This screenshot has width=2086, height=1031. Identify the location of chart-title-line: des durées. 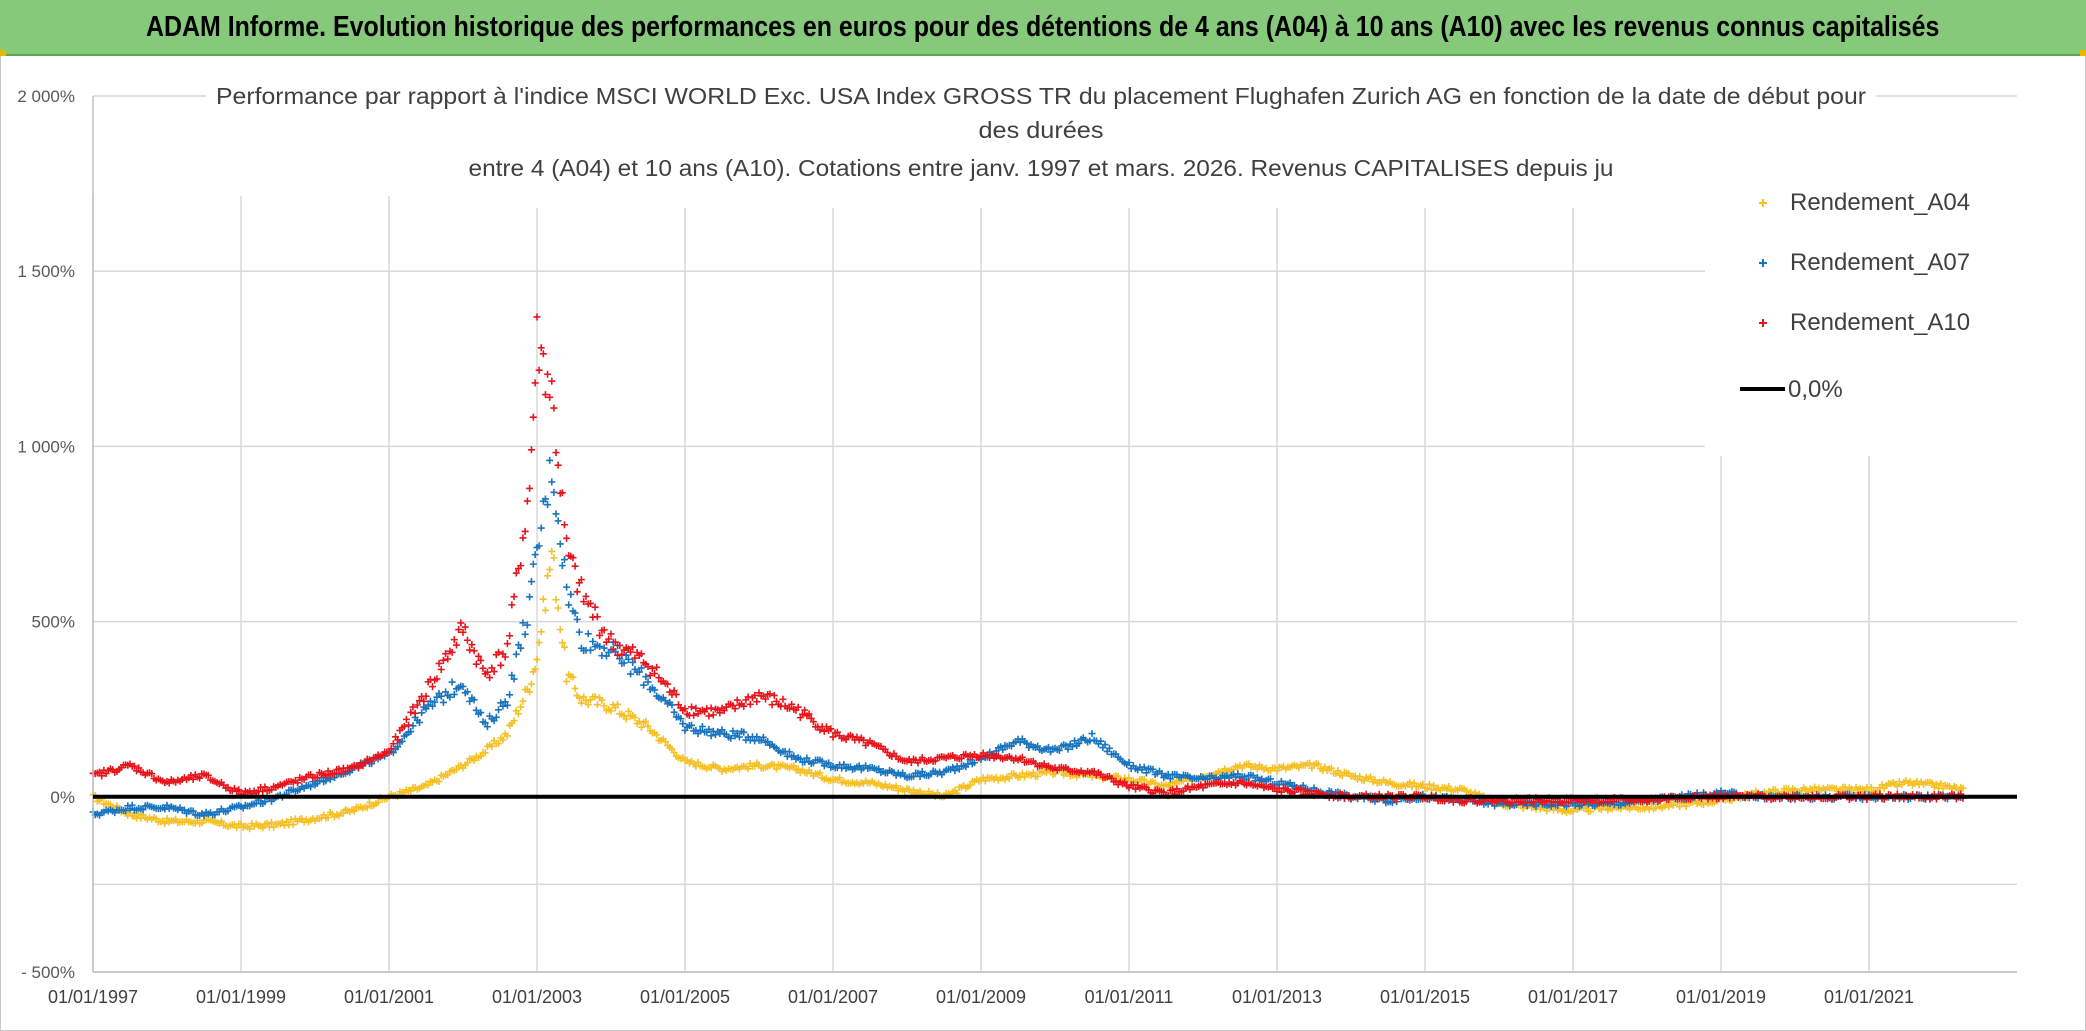
(1041, 130).